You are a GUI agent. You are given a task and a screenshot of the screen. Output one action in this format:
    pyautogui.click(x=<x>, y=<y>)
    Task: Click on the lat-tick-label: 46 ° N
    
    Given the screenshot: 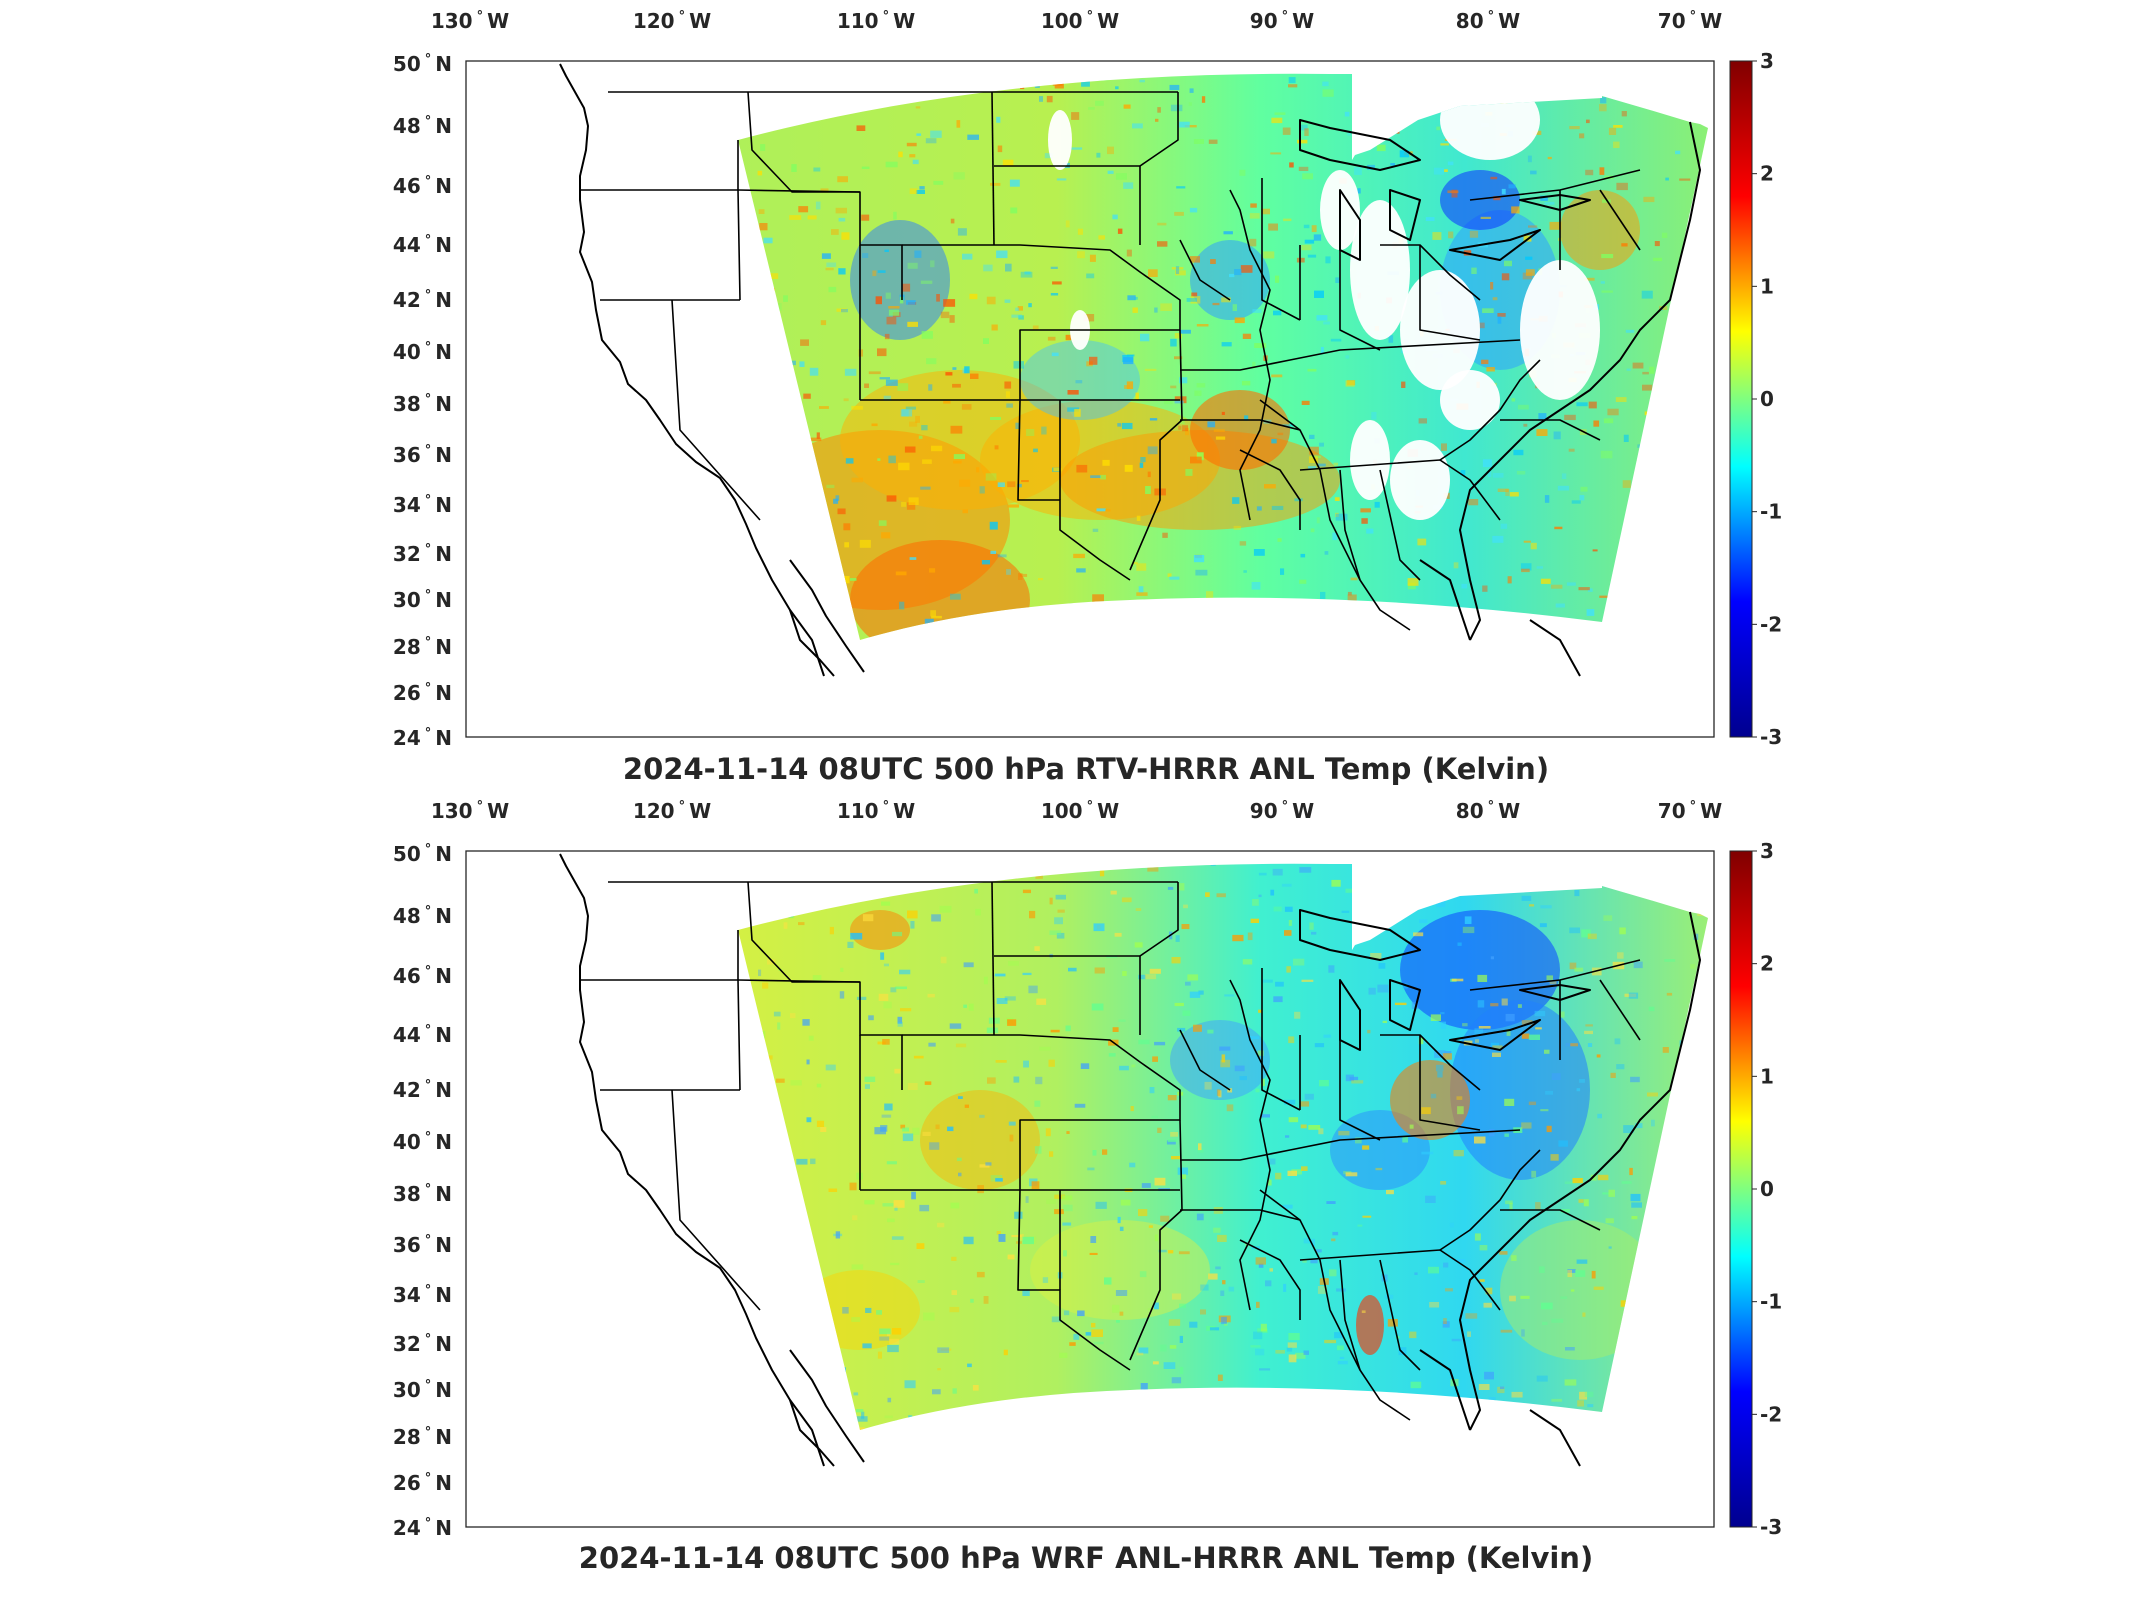 What is the action you would take?
    pyautogui.click(x=422, y=186)
    